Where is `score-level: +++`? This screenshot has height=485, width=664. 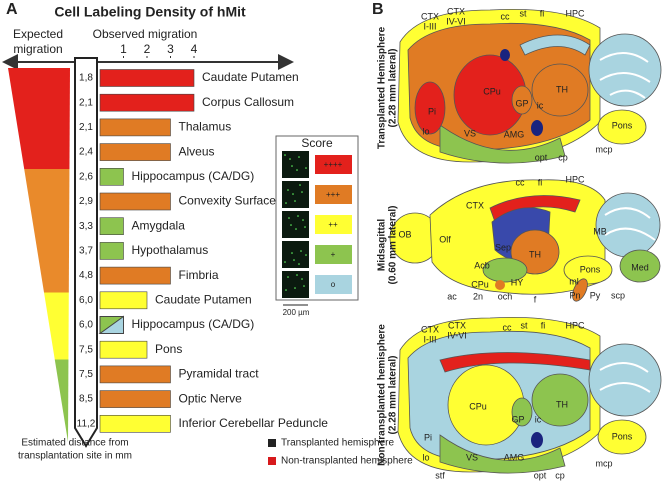 score-level: +++ is located at coordinates (333, 194).